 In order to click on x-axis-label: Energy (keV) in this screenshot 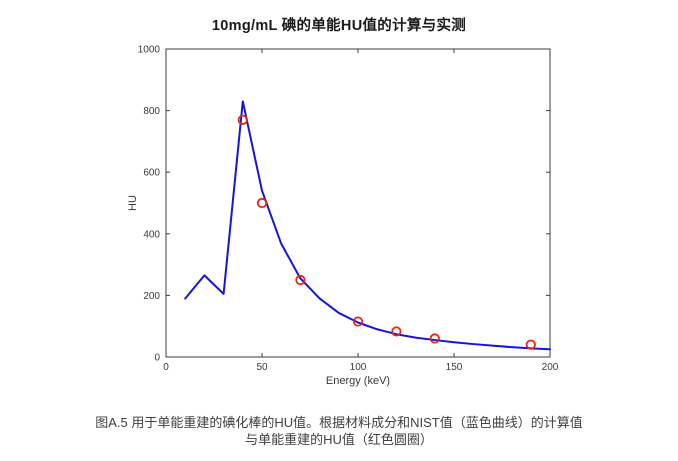, I will do `click(358, 381)`.